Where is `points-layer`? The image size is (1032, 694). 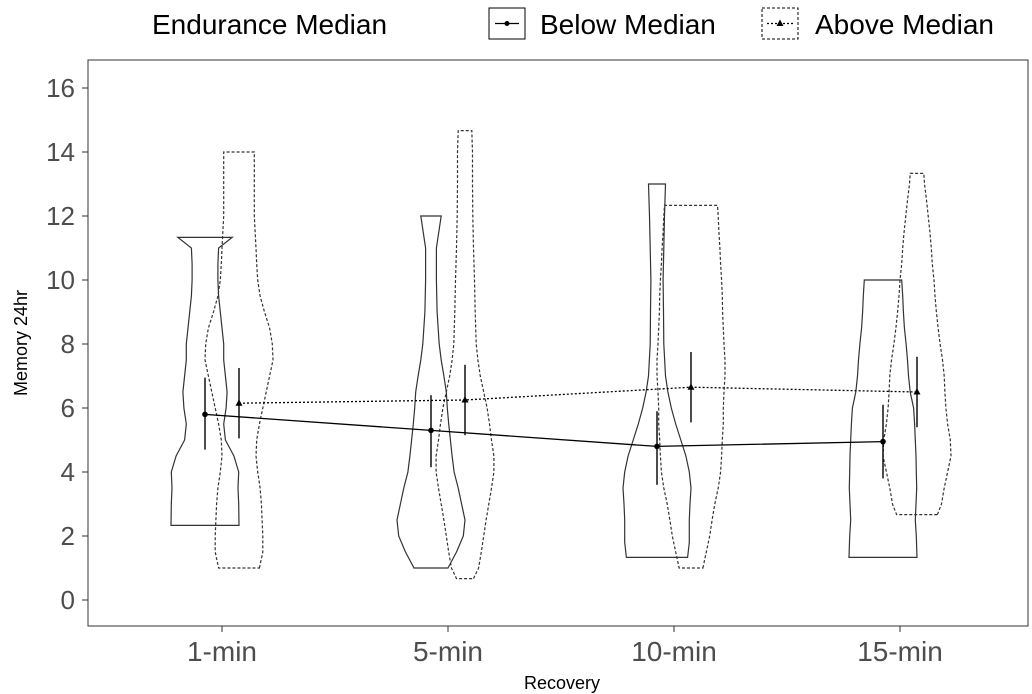 points-layer is located at coordinates (561, 418).